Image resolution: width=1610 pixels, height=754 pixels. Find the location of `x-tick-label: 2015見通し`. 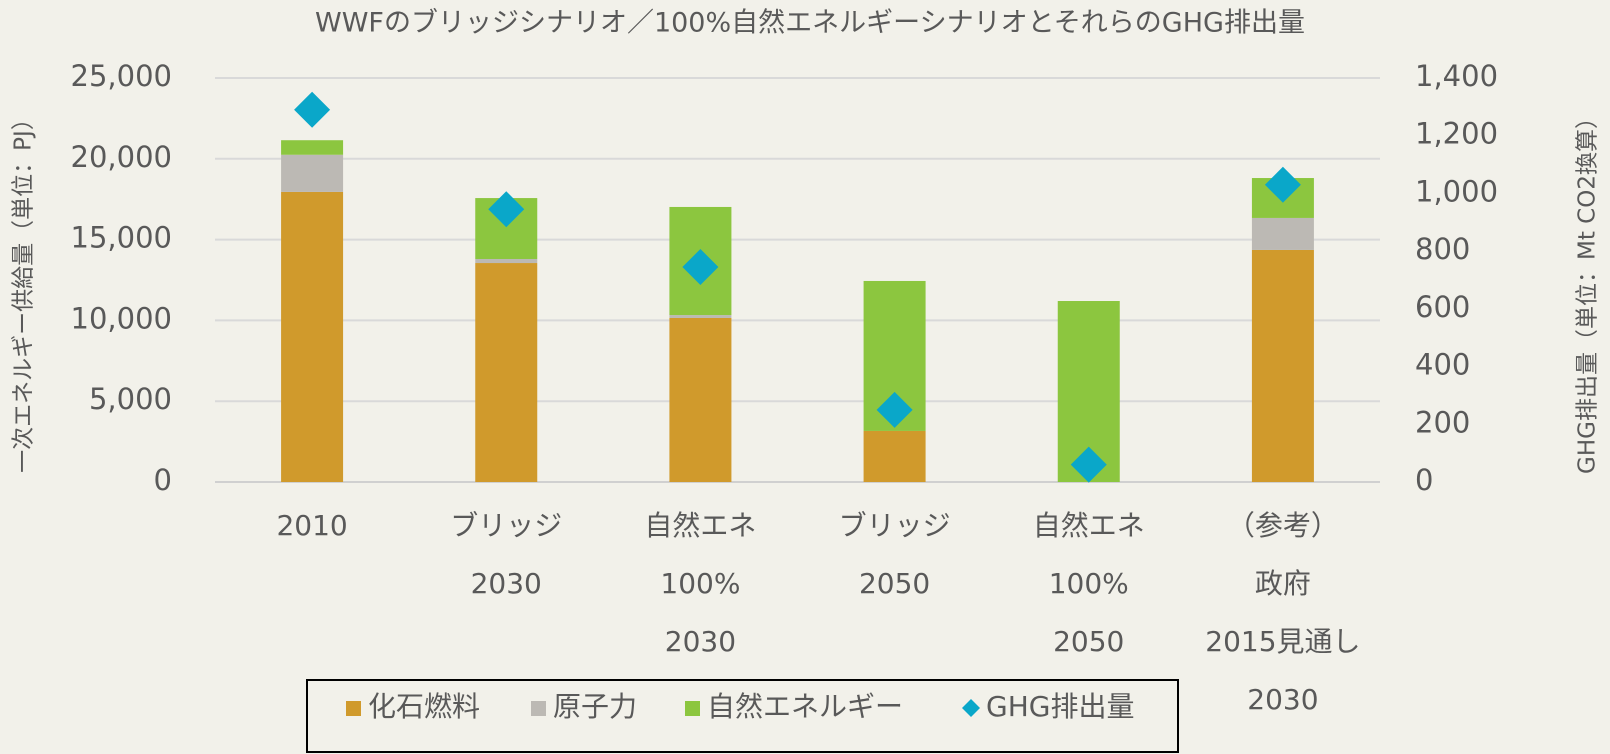

x-tick-label: 2015見通し is located at coordinates (1282, 641).